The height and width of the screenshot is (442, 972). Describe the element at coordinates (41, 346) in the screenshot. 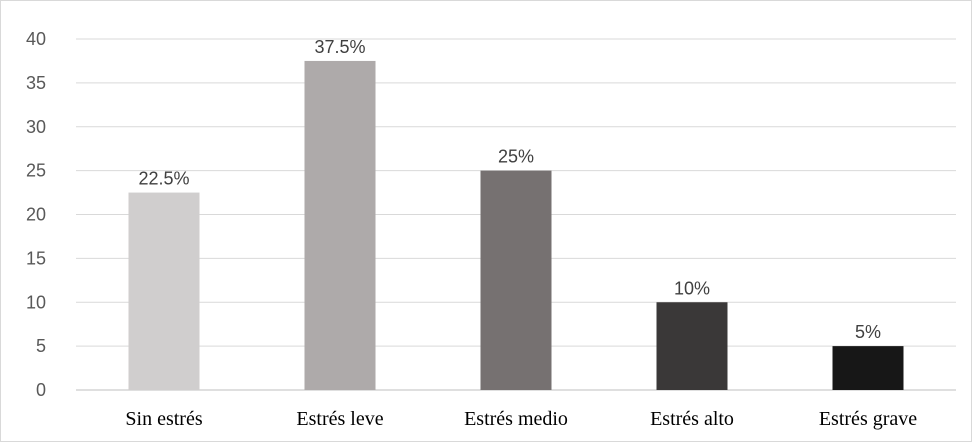

I see `y-tick-label: 5` at that location.